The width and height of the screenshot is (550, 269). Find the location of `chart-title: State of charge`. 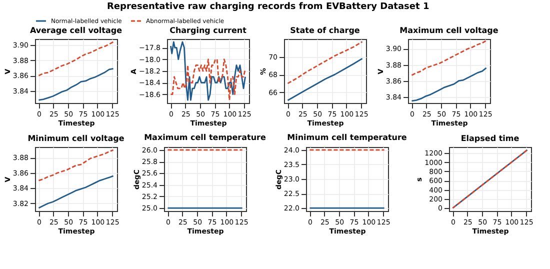

chart-title: State of charge is located at coordinates (325, 30).